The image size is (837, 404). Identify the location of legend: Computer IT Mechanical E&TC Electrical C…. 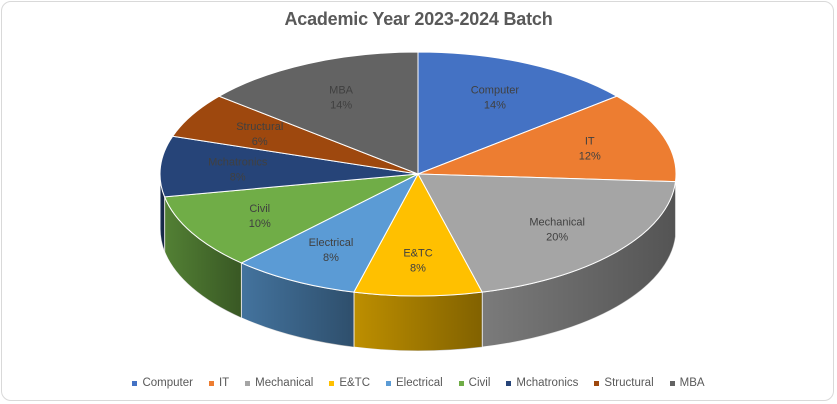
(418, 383).